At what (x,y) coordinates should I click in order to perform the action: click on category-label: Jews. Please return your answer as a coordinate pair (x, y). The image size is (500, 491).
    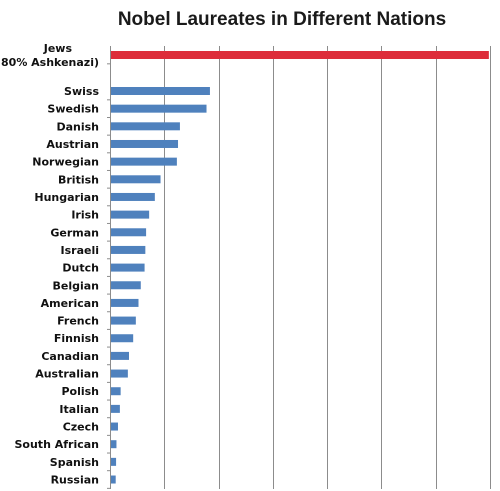
    Looking at the image, I should click on (58, 48).